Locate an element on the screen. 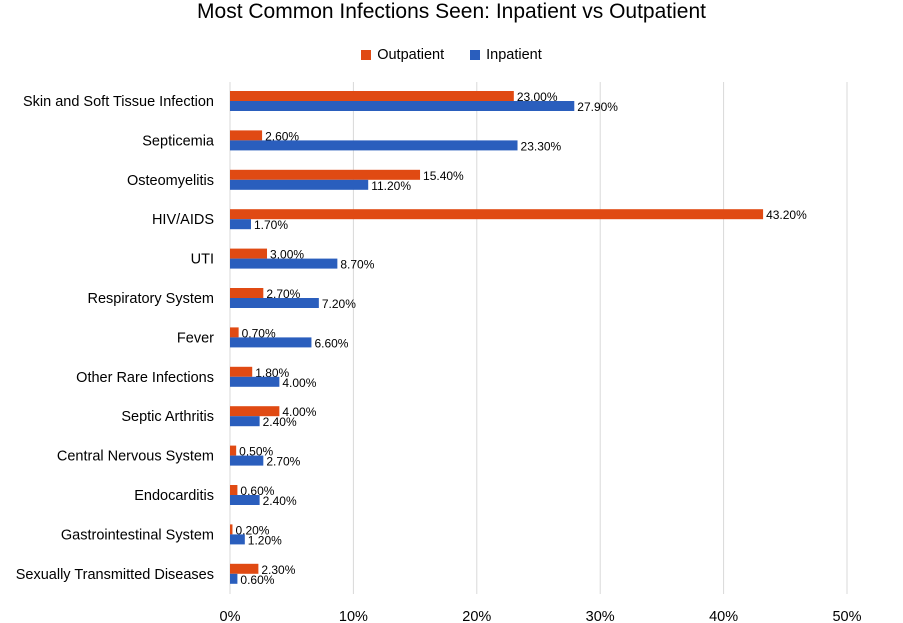 The image size is (903, 623). data-label-outpatient: 43.20% is located at coordinates (786, 215).